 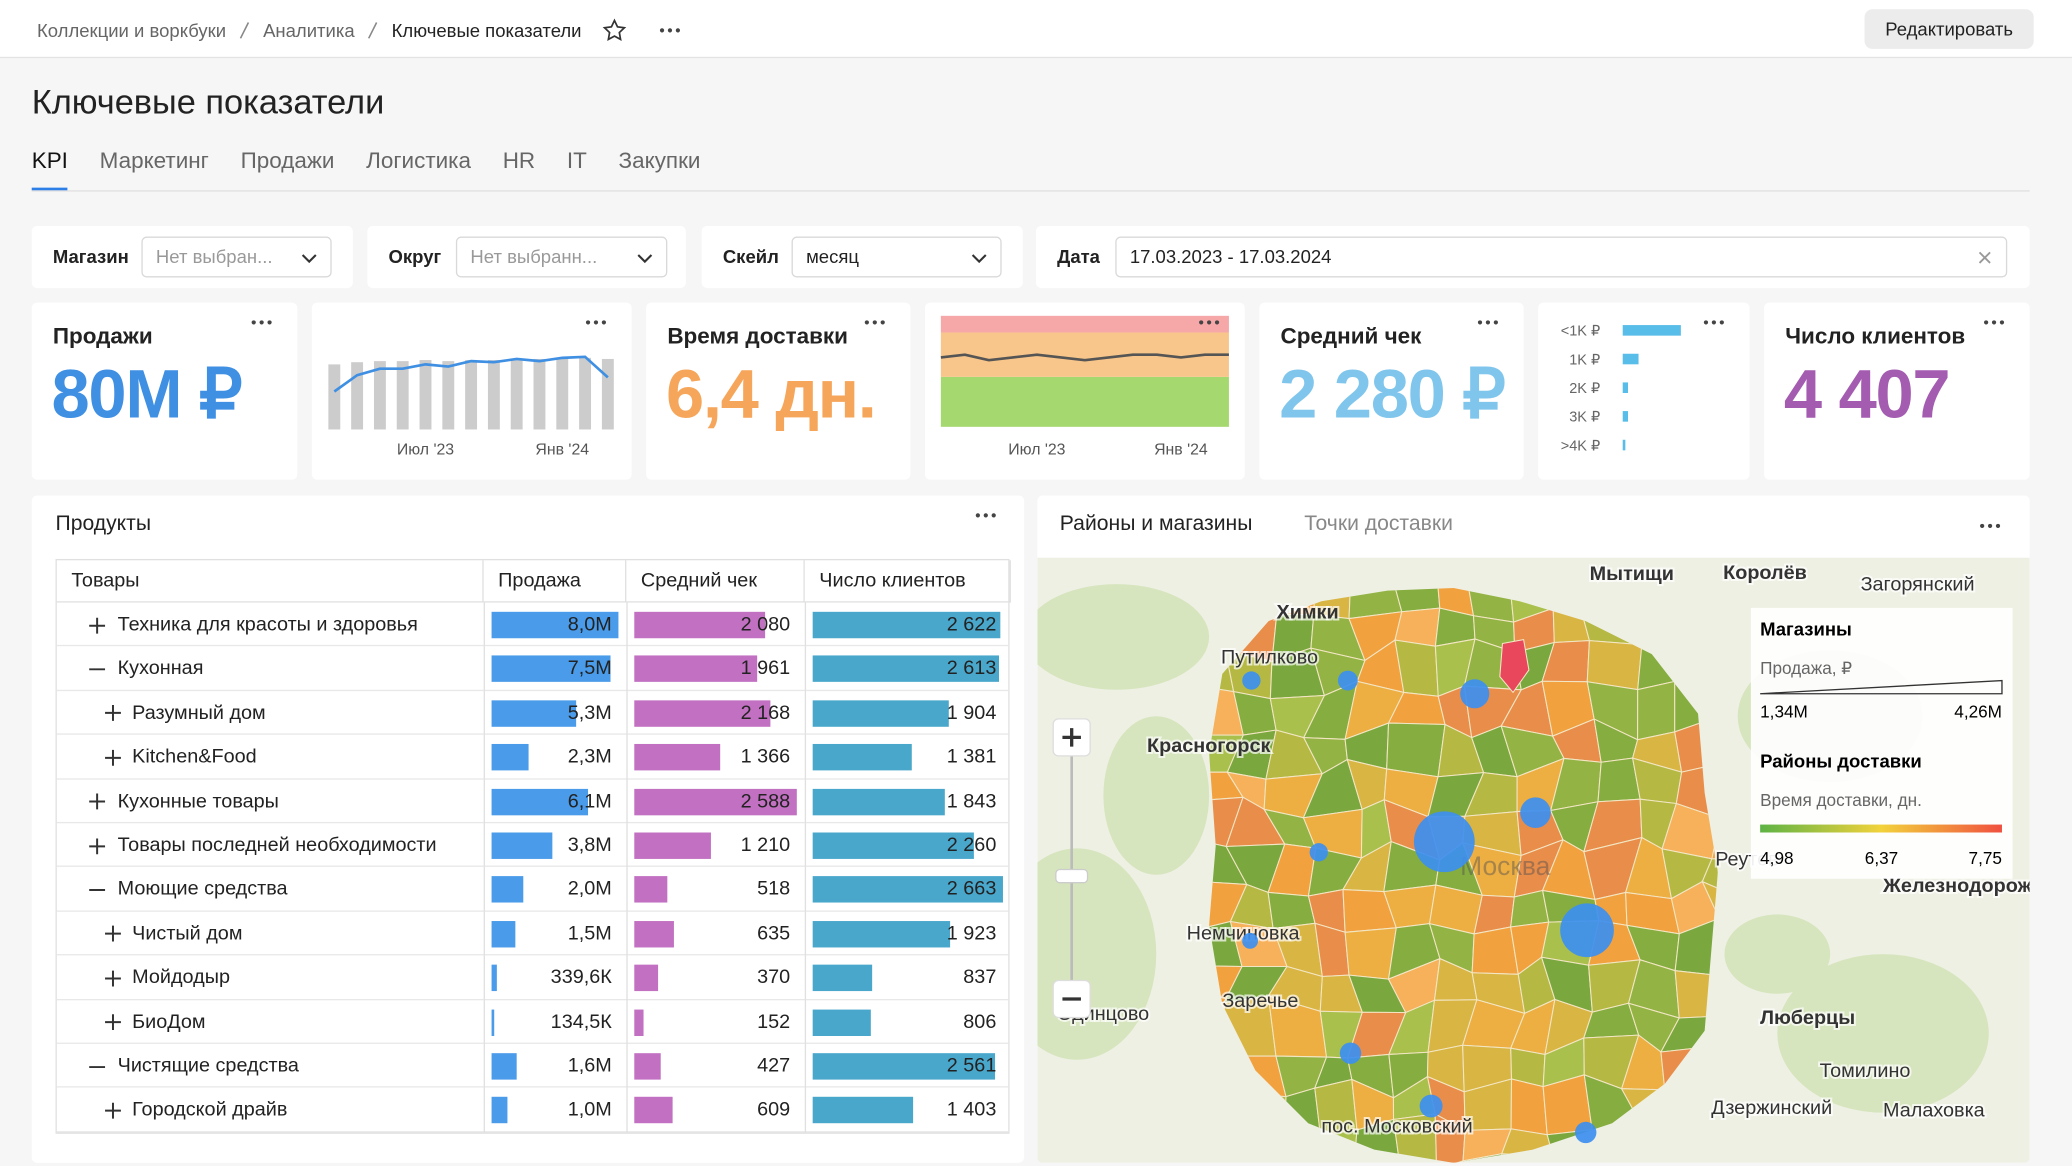 What do you see at coordinates (1581, 446) in the screenshot?
I see `y-tick-label: >4K ₽` at bounding box center [1581, 446].